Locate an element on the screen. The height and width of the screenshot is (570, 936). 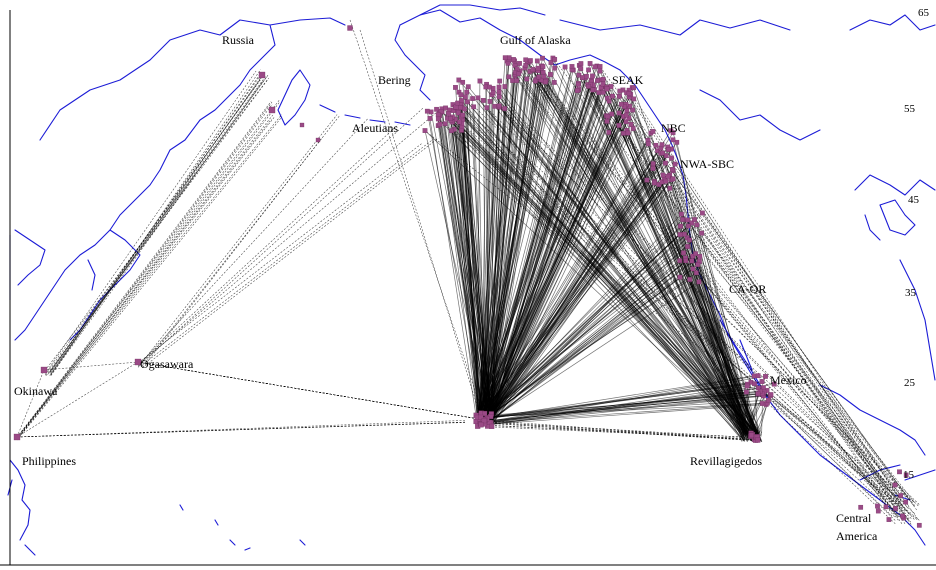
aleutian-islands is located at coordinates (365, 115).